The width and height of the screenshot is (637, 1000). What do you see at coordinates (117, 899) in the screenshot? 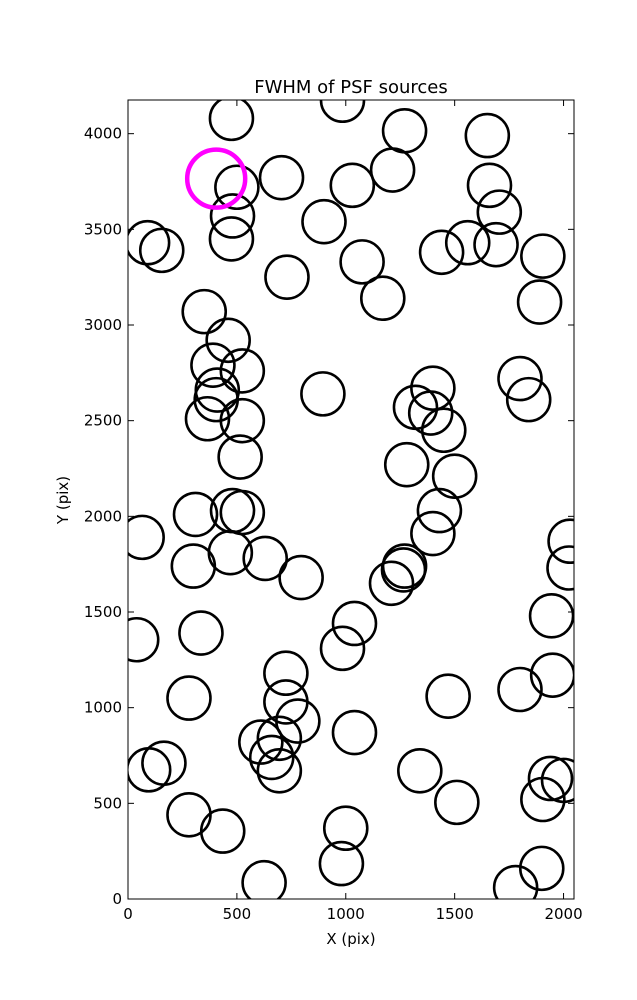
I see `y-tick-label: 0` at bounding box center [117, 899].